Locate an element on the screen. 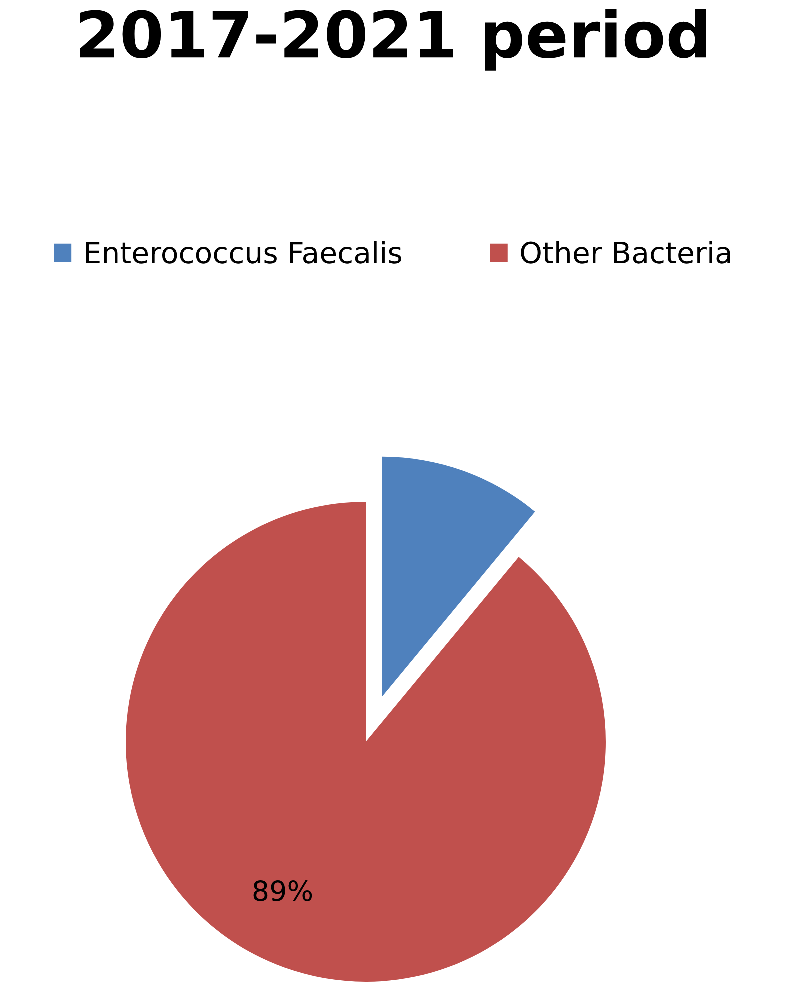 The image size is (787, 985). chart-title: 2017-2021 period is located at coordinates (393, 40).